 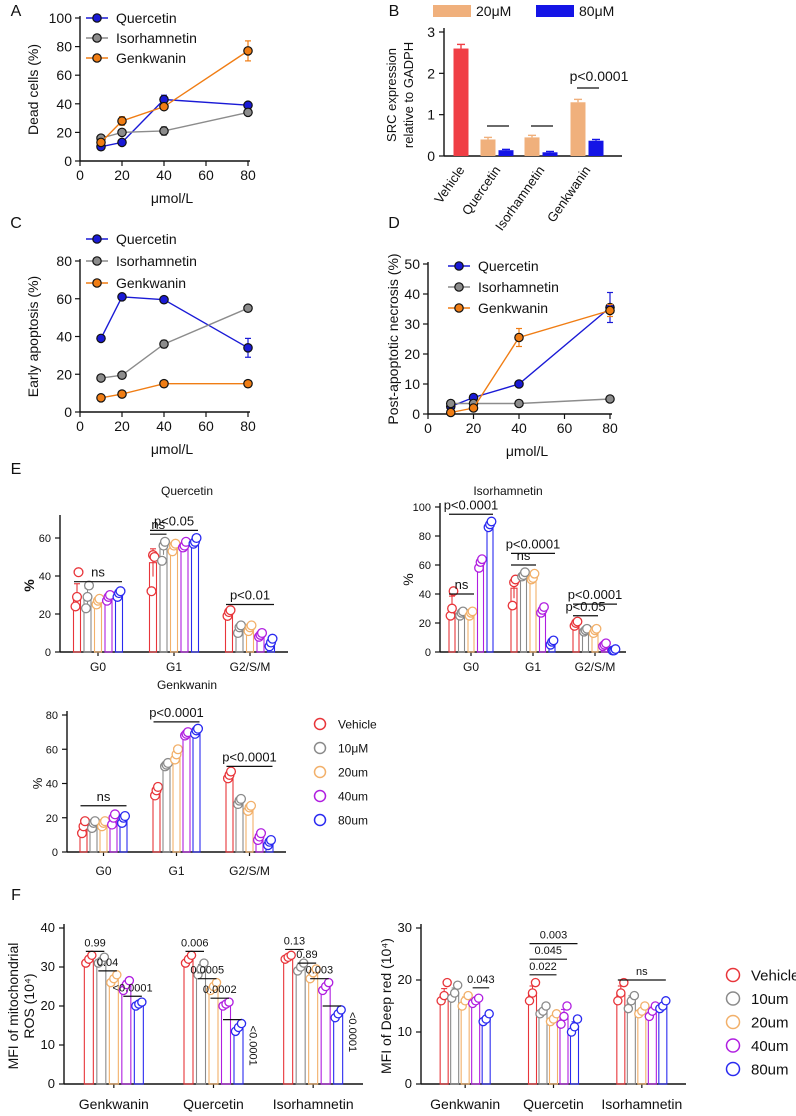 I want to click on chart-c-x-tick-label: 60, so click(x=206, y=426).